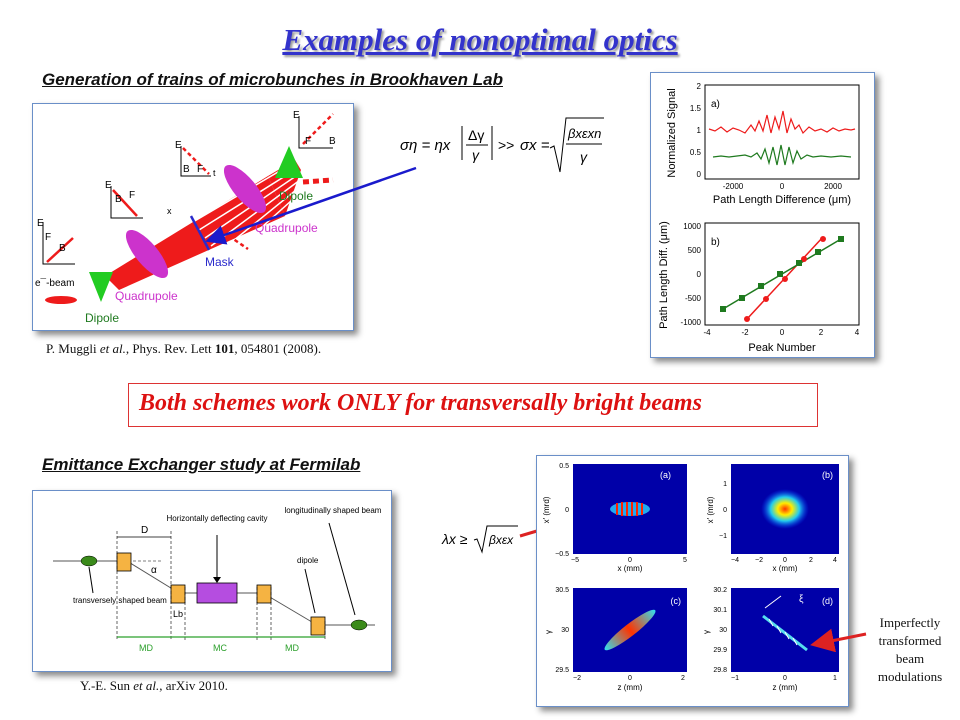  I want to click on label-lb: Lb, so click(178, 614).